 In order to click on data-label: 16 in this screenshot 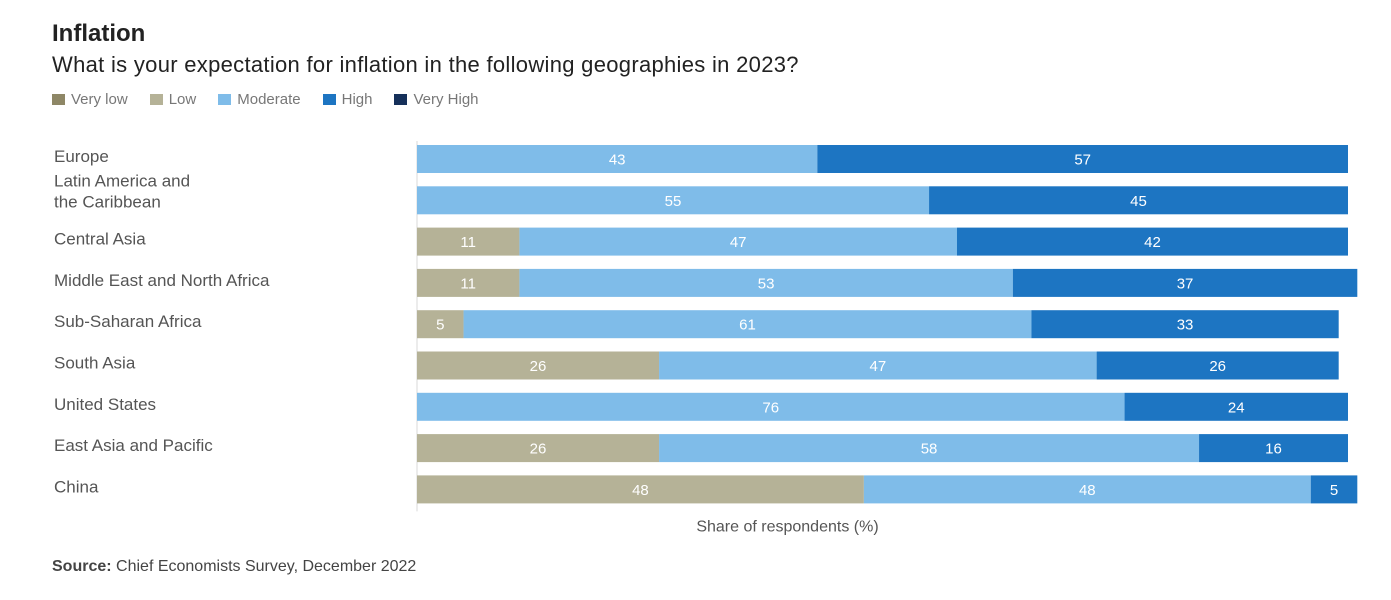, I will do `click(1273, 449)`.